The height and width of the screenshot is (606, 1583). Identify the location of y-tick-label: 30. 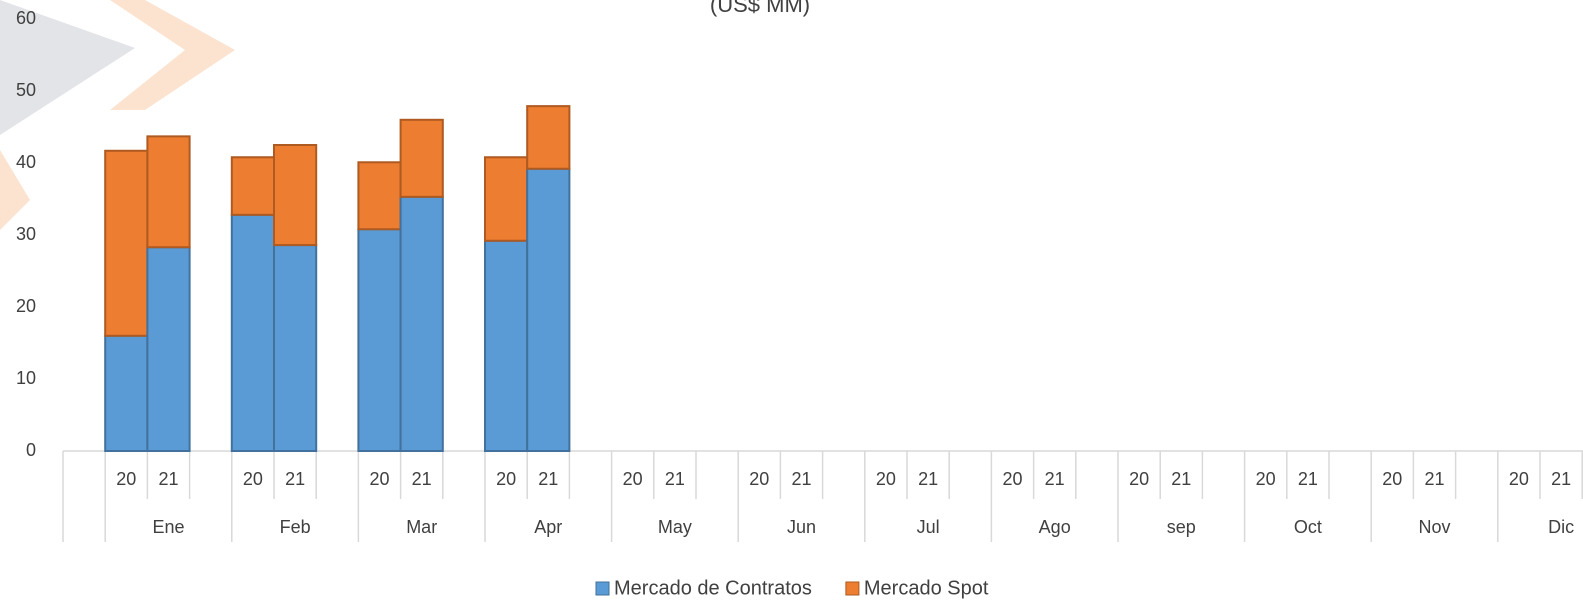
(26, 234).